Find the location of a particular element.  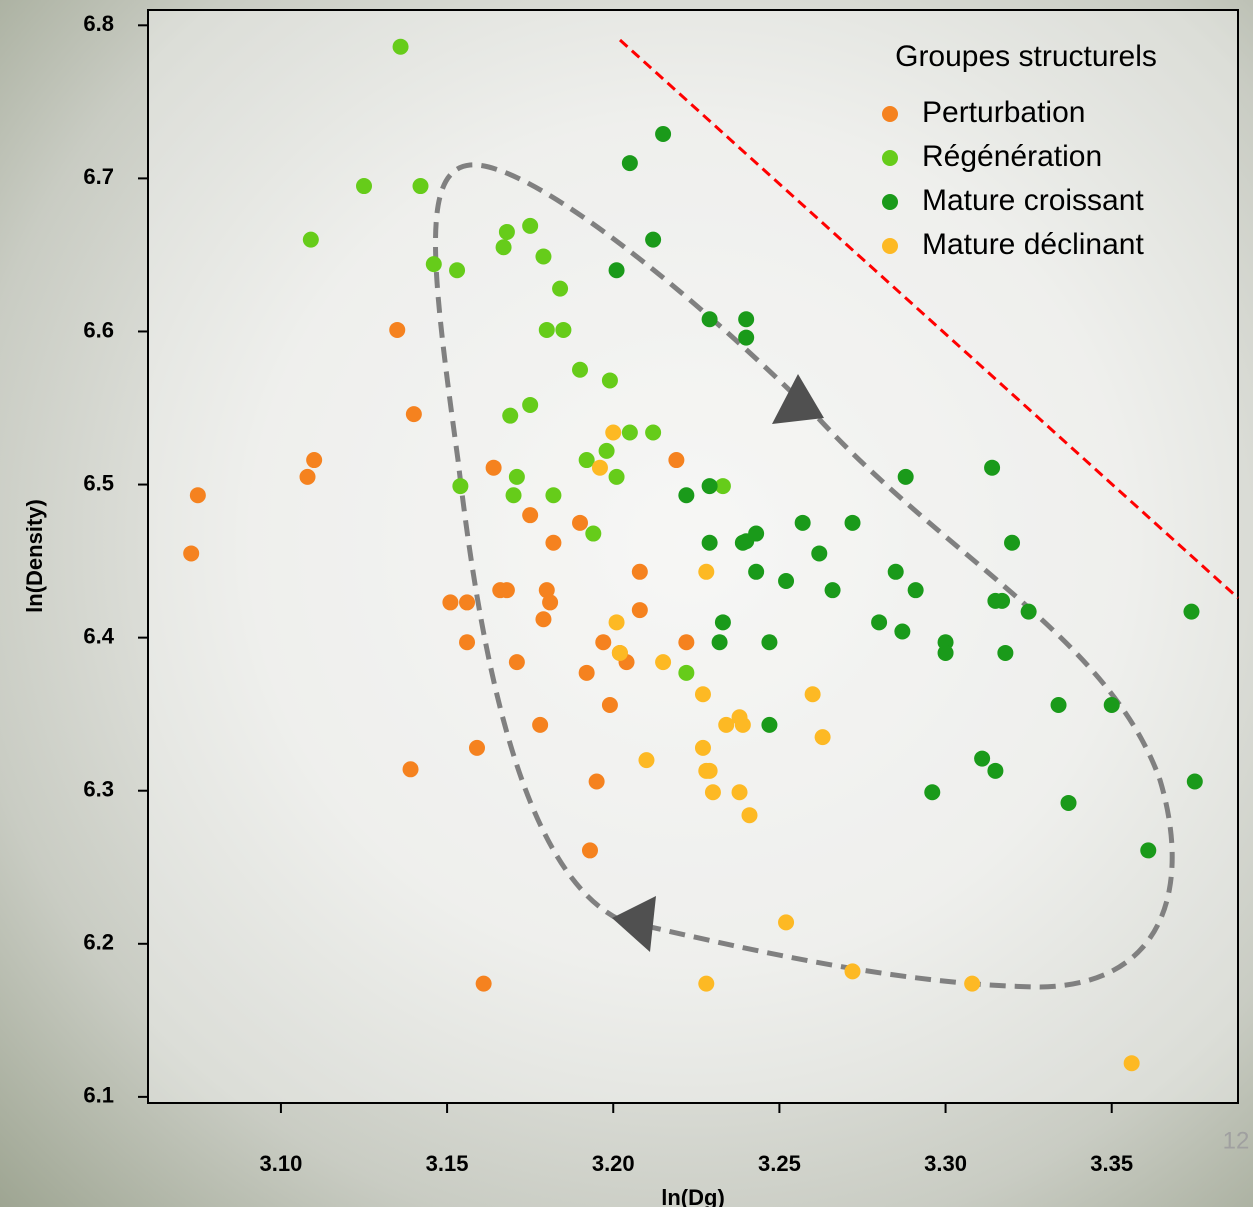

page-number: 12 is located at coordinates (1236, 1140).